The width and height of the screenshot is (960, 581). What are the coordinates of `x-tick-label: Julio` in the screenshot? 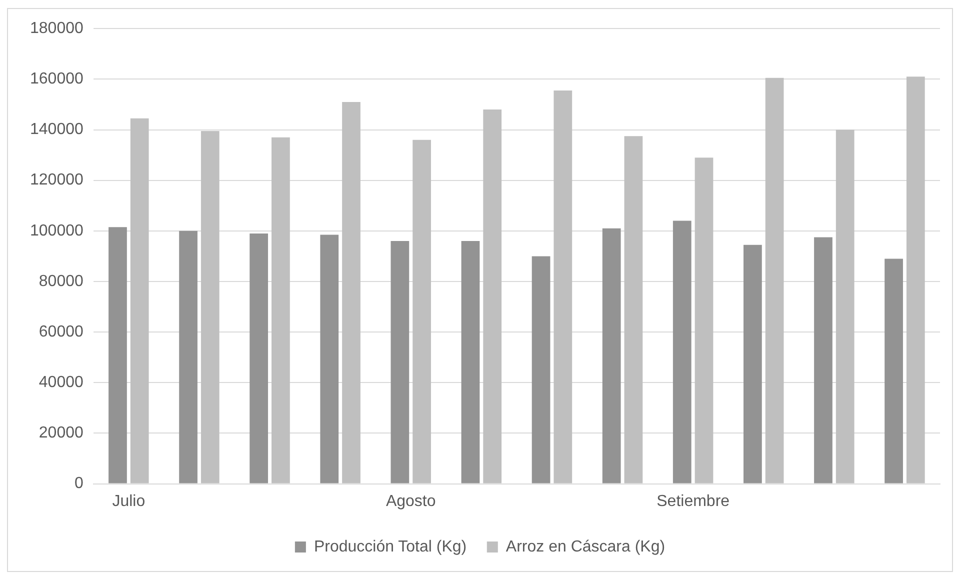 It's located at (129, 501).